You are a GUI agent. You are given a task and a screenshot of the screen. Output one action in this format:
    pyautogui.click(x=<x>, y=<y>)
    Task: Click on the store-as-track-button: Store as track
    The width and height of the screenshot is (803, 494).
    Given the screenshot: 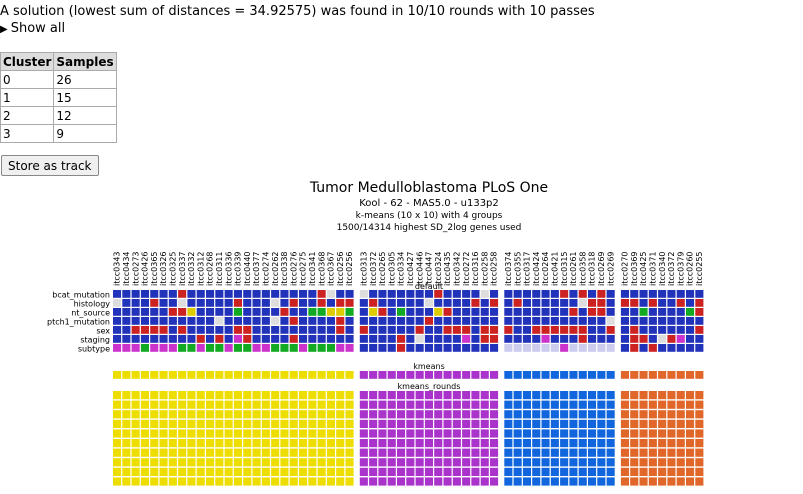 What is the action you would take?
    pyautogui.click(x=50, y=165)
    